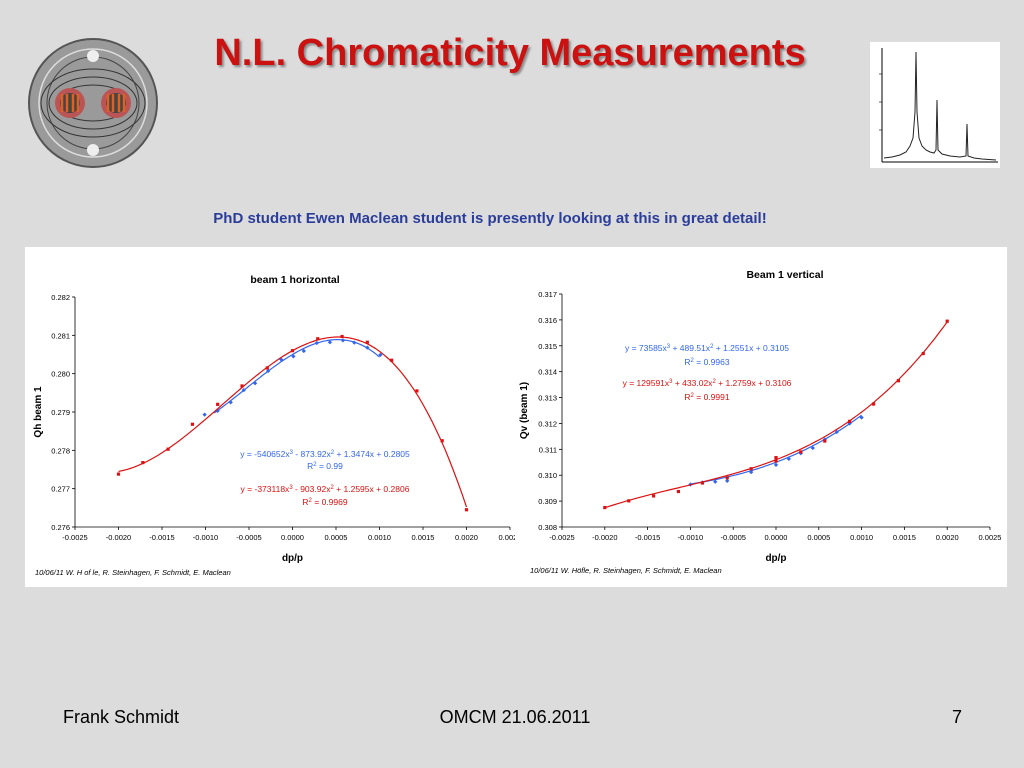 The height and width of the screenshot is (768, 1024). What do you see at coordinates (60, 297) in the screenshot?
I see `y-tick-label: 0.282` at bounding box center [60, 297].